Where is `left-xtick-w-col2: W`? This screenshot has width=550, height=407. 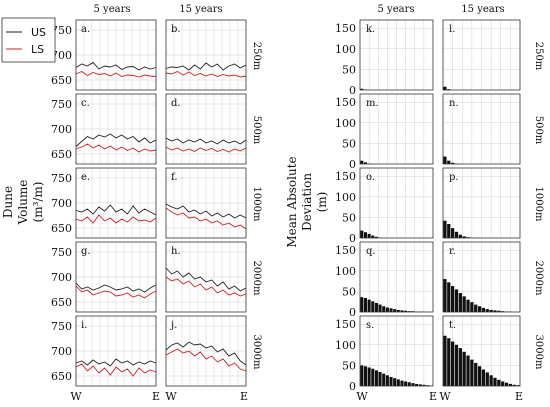
left-xtick-w-col2: W is located at coordinates (171, 396).